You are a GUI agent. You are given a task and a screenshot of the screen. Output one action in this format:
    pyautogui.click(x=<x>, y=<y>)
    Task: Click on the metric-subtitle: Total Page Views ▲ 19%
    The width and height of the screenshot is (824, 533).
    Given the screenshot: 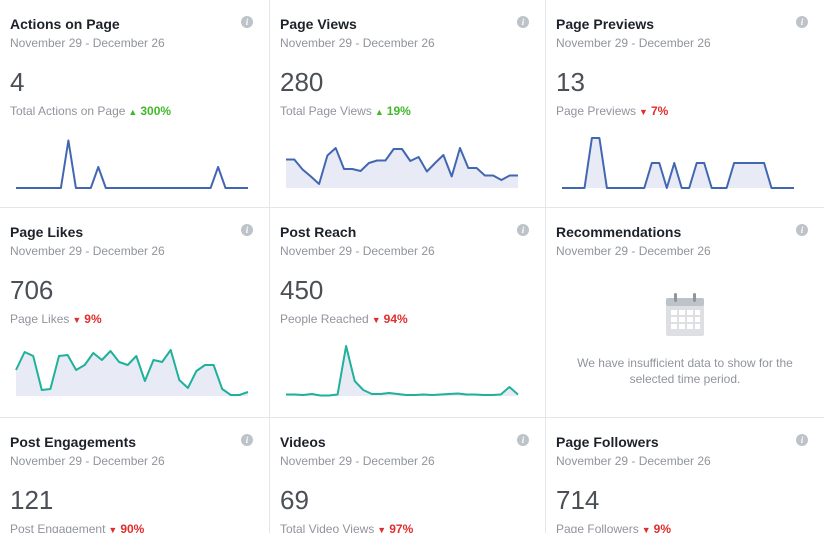 What is the action you would take?
    pyautogui.click(x=345, y=111)
    